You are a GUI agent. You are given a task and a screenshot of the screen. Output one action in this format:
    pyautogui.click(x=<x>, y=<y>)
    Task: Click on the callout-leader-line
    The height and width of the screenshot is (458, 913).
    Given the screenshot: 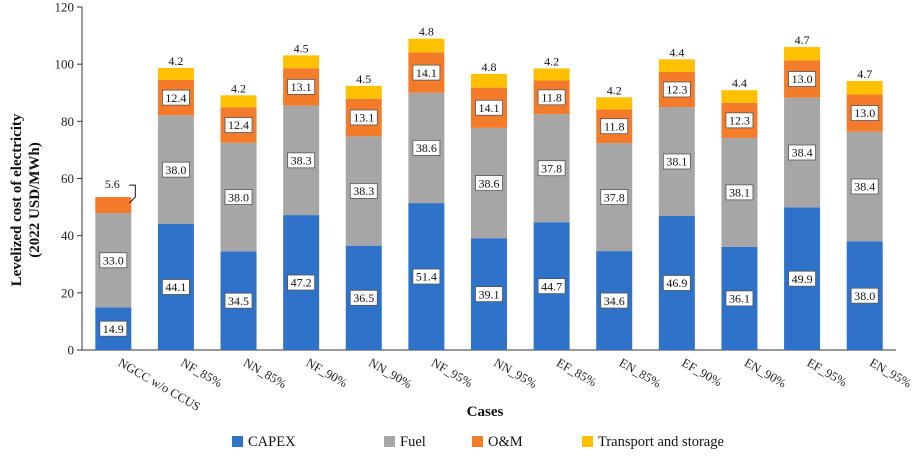 What is the action you would take?
    pyautogui.click(x=132, y=194)
    